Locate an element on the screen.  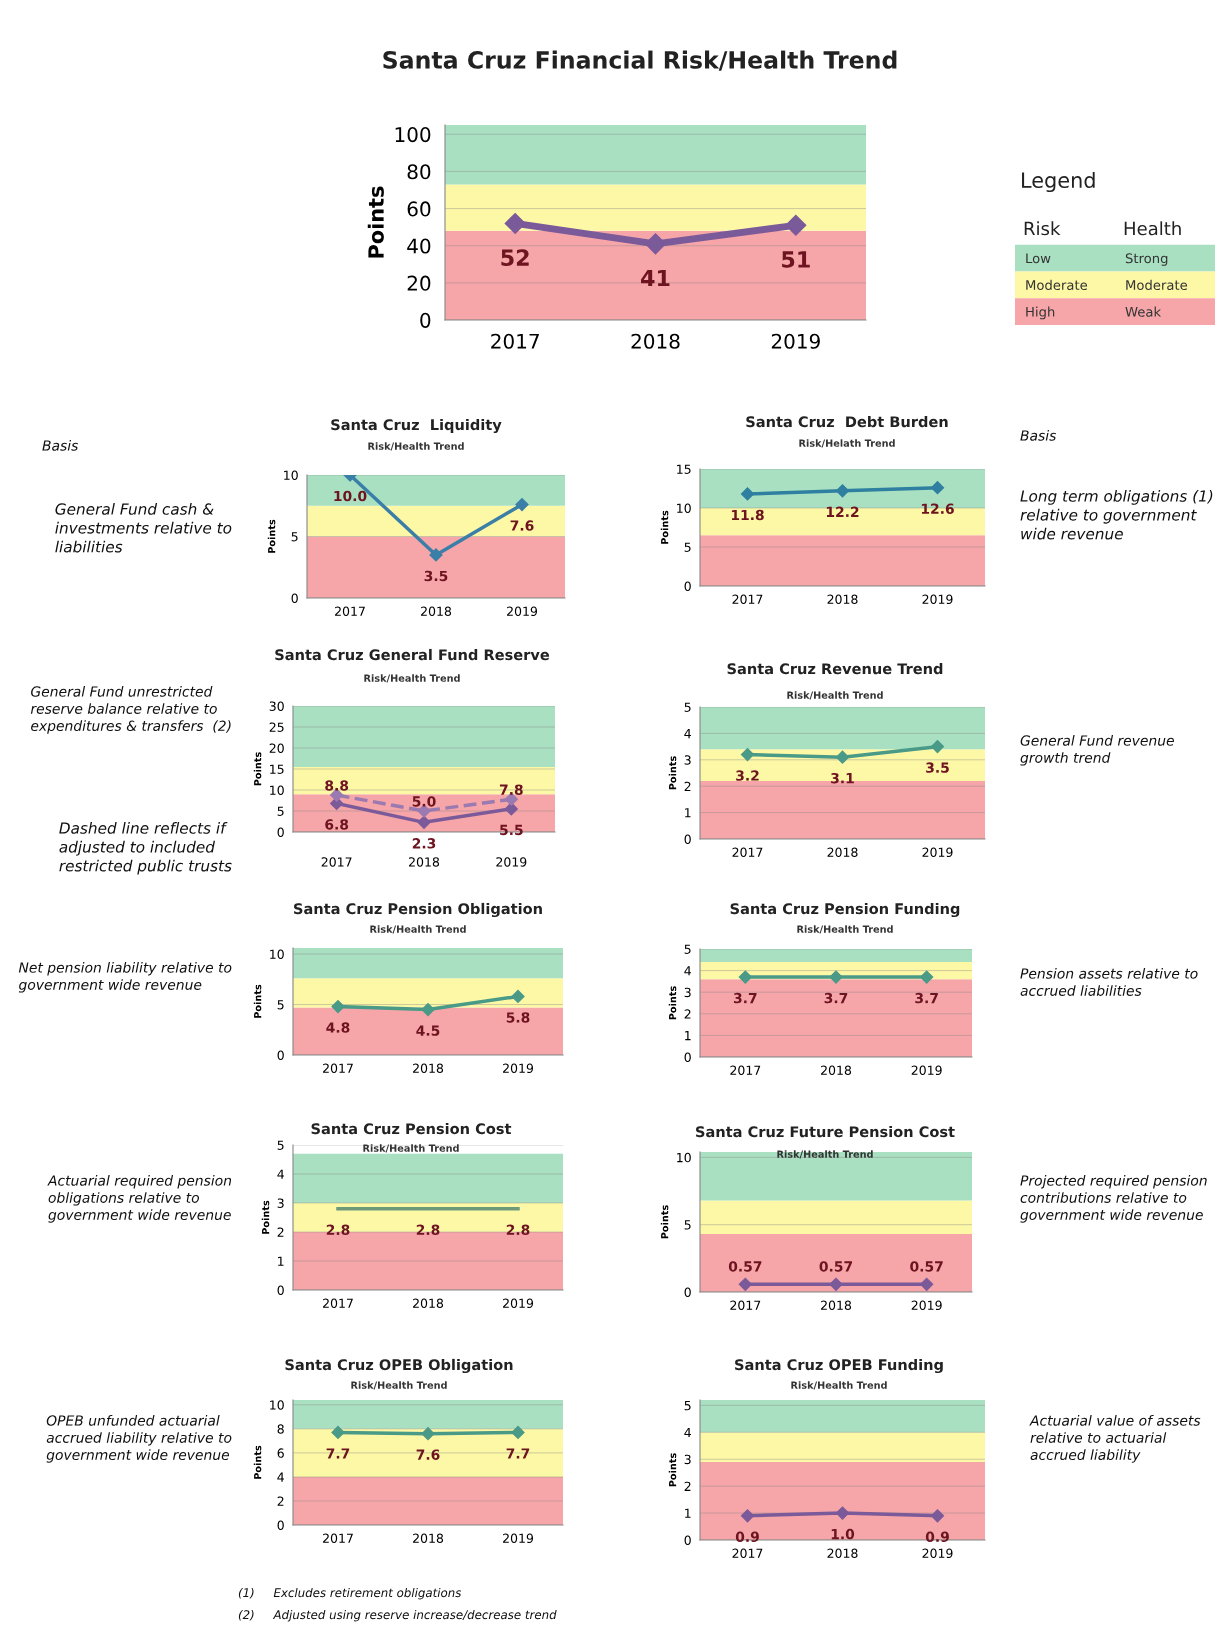
data-label: 5.5 is located at coordinates (511, 830).